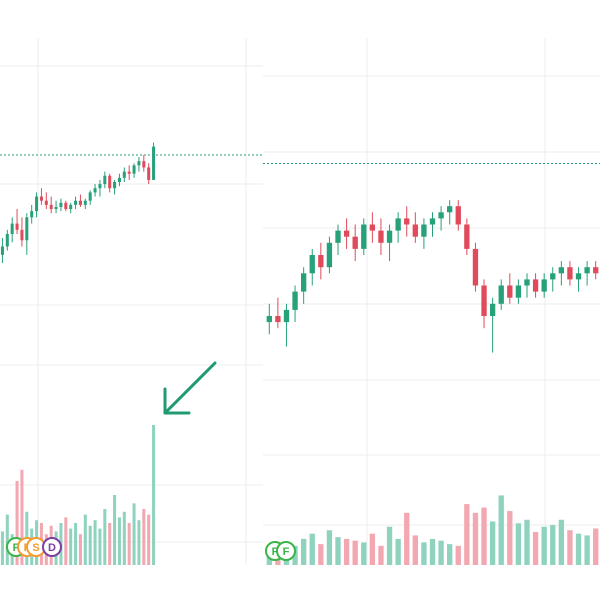  What do you see at coordinates (52, 547) in the screenshot?
I see `event-badge: D` at bounding box center [52, 547].